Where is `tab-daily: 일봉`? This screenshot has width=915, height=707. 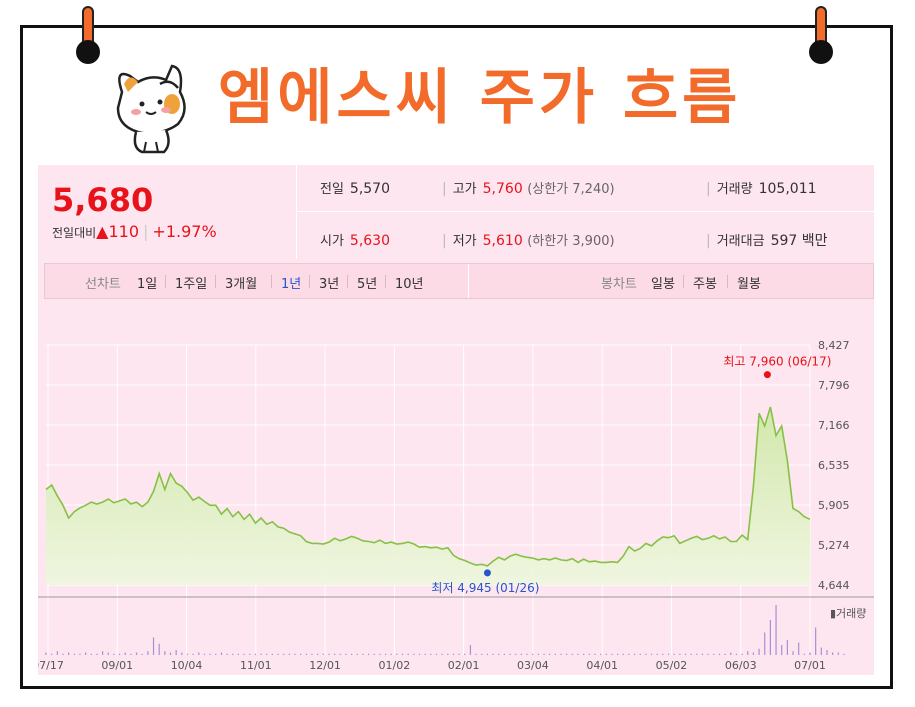
tab-daily: 일봉 is located at coordinates (663, 284).